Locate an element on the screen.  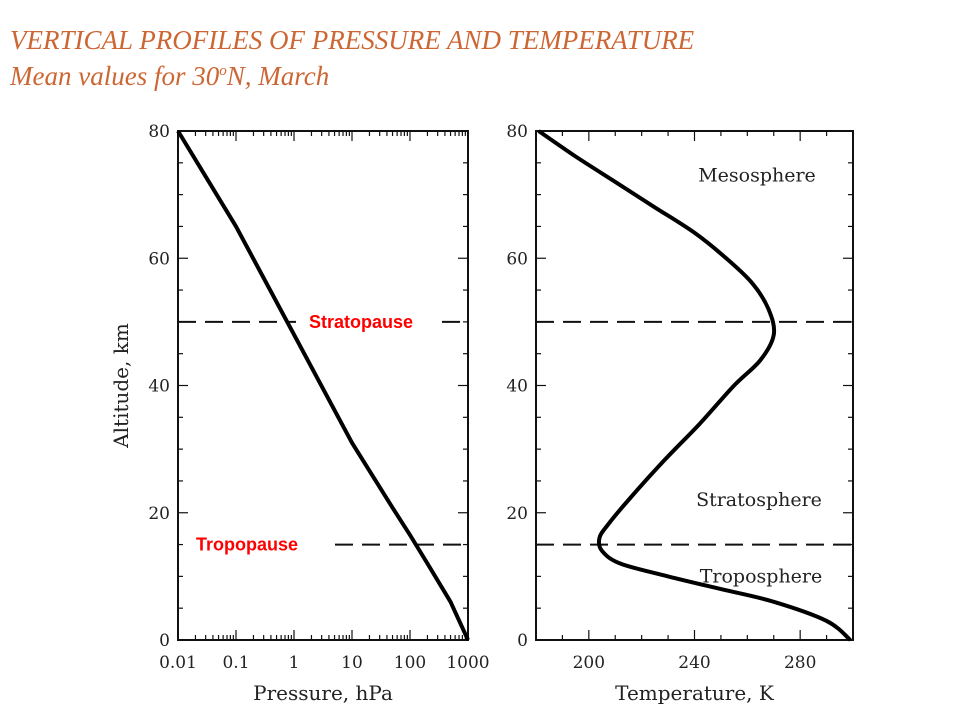
temperature-ytick-label: 0 is located at coordinates (522, 641).